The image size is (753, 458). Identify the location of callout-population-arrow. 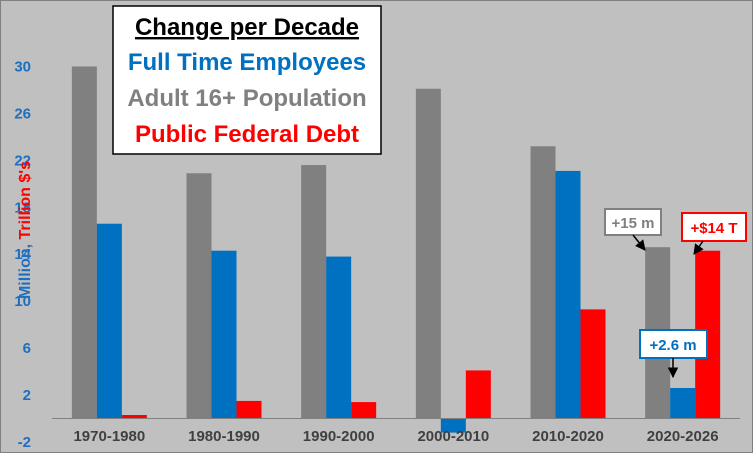
(639, 242).